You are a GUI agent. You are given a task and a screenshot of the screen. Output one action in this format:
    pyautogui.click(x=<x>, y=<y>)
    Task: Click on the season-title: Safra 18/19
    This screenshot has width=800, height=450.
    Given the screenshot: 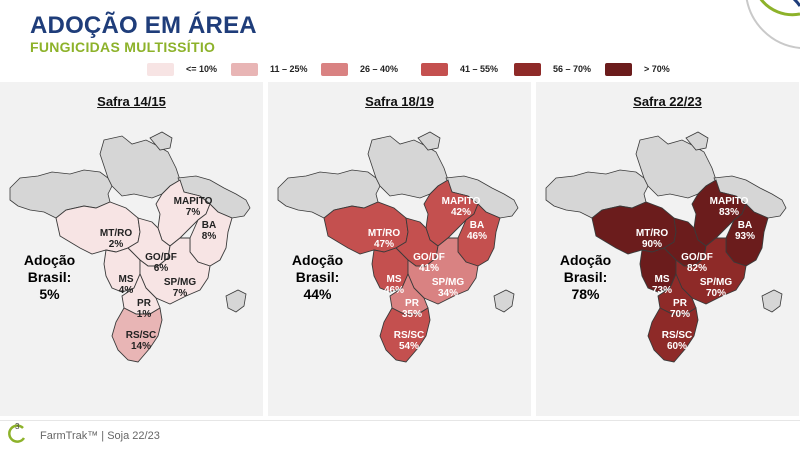 What is the action you would take?
    pyautogui.click(x=399, y=101)
    